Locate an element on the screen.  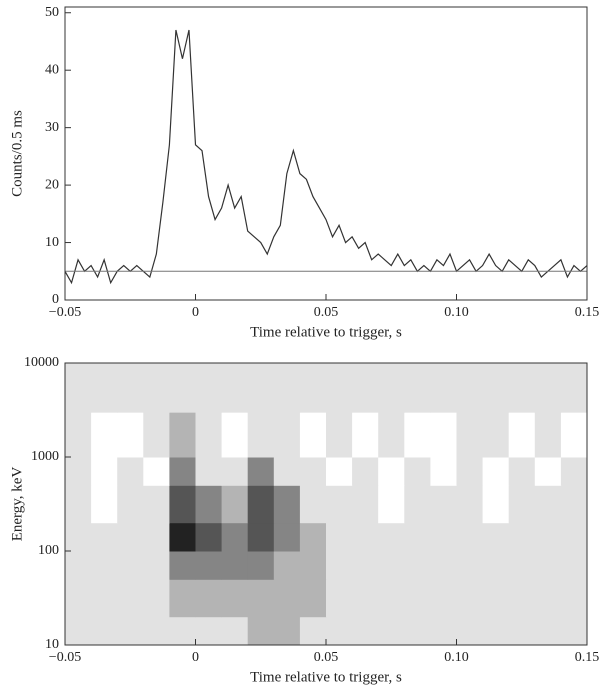
x-tick-label: −0.05 is located at coordinates (65, 312).